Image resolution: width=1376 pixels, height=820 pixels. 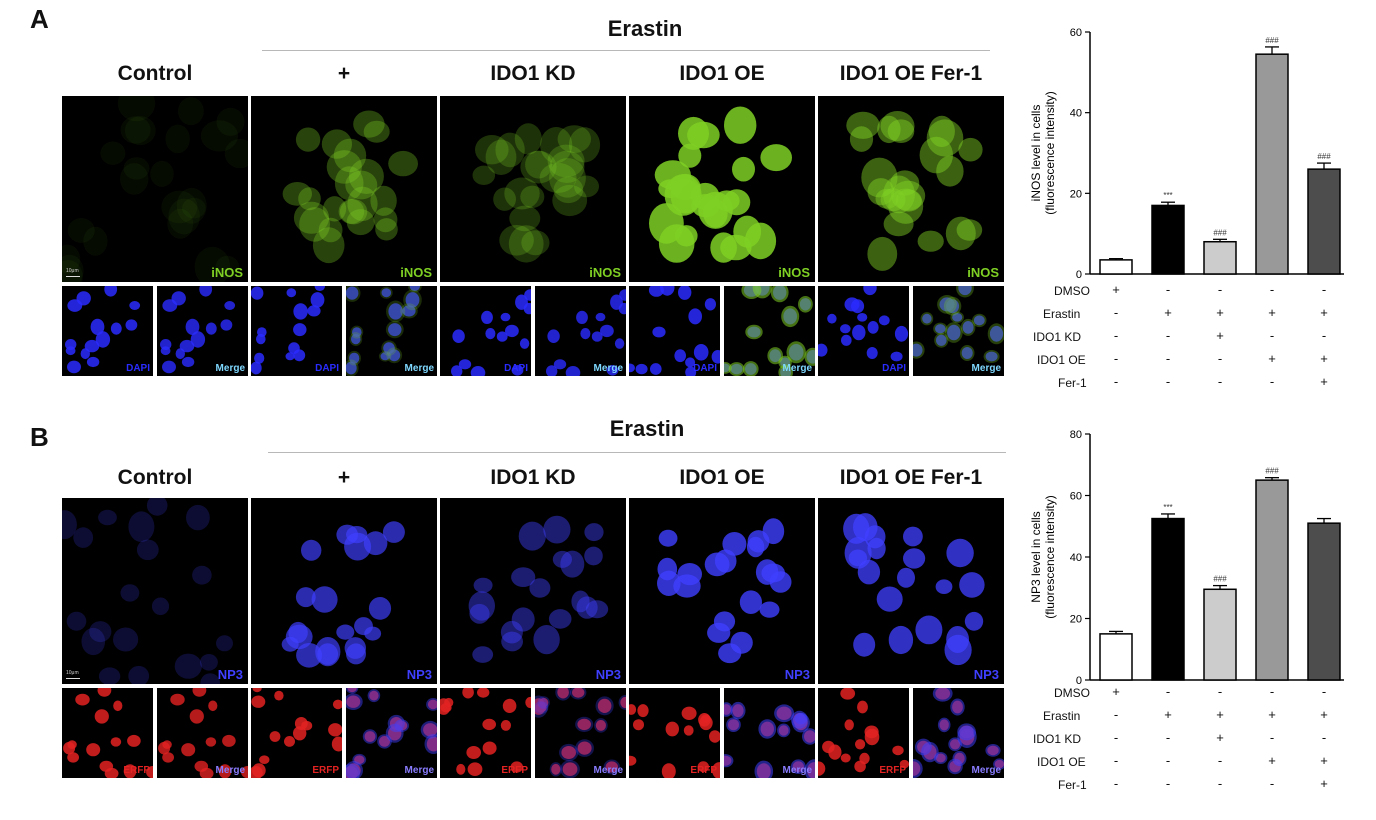 I want to click on micrograph-main: 10μm iNOS, so click(x=155, y=189).